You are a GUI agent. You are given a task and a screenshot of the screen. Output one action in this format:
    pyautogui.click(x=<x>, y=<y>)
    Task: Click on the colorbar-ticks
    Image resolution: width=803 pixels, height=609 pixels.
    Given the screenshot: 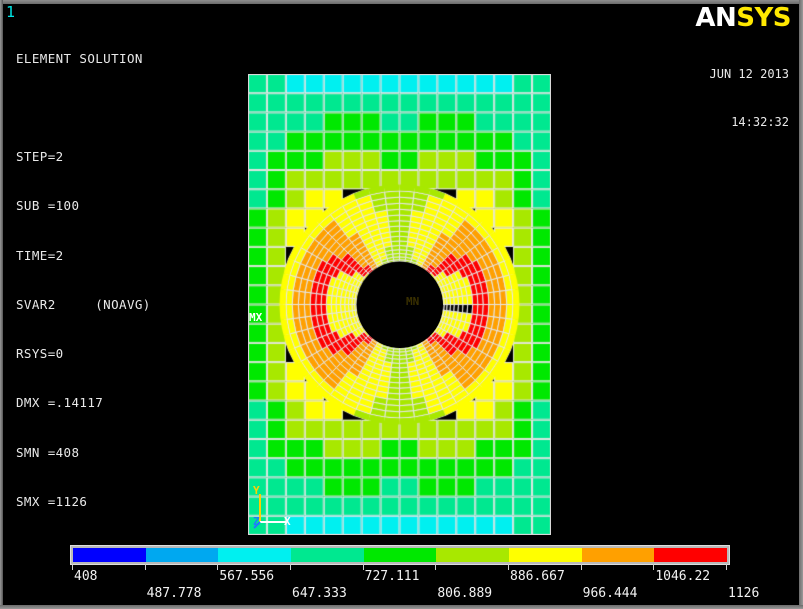 What is the action you would take?
    pyautogui.click(x=400, y=567)
    